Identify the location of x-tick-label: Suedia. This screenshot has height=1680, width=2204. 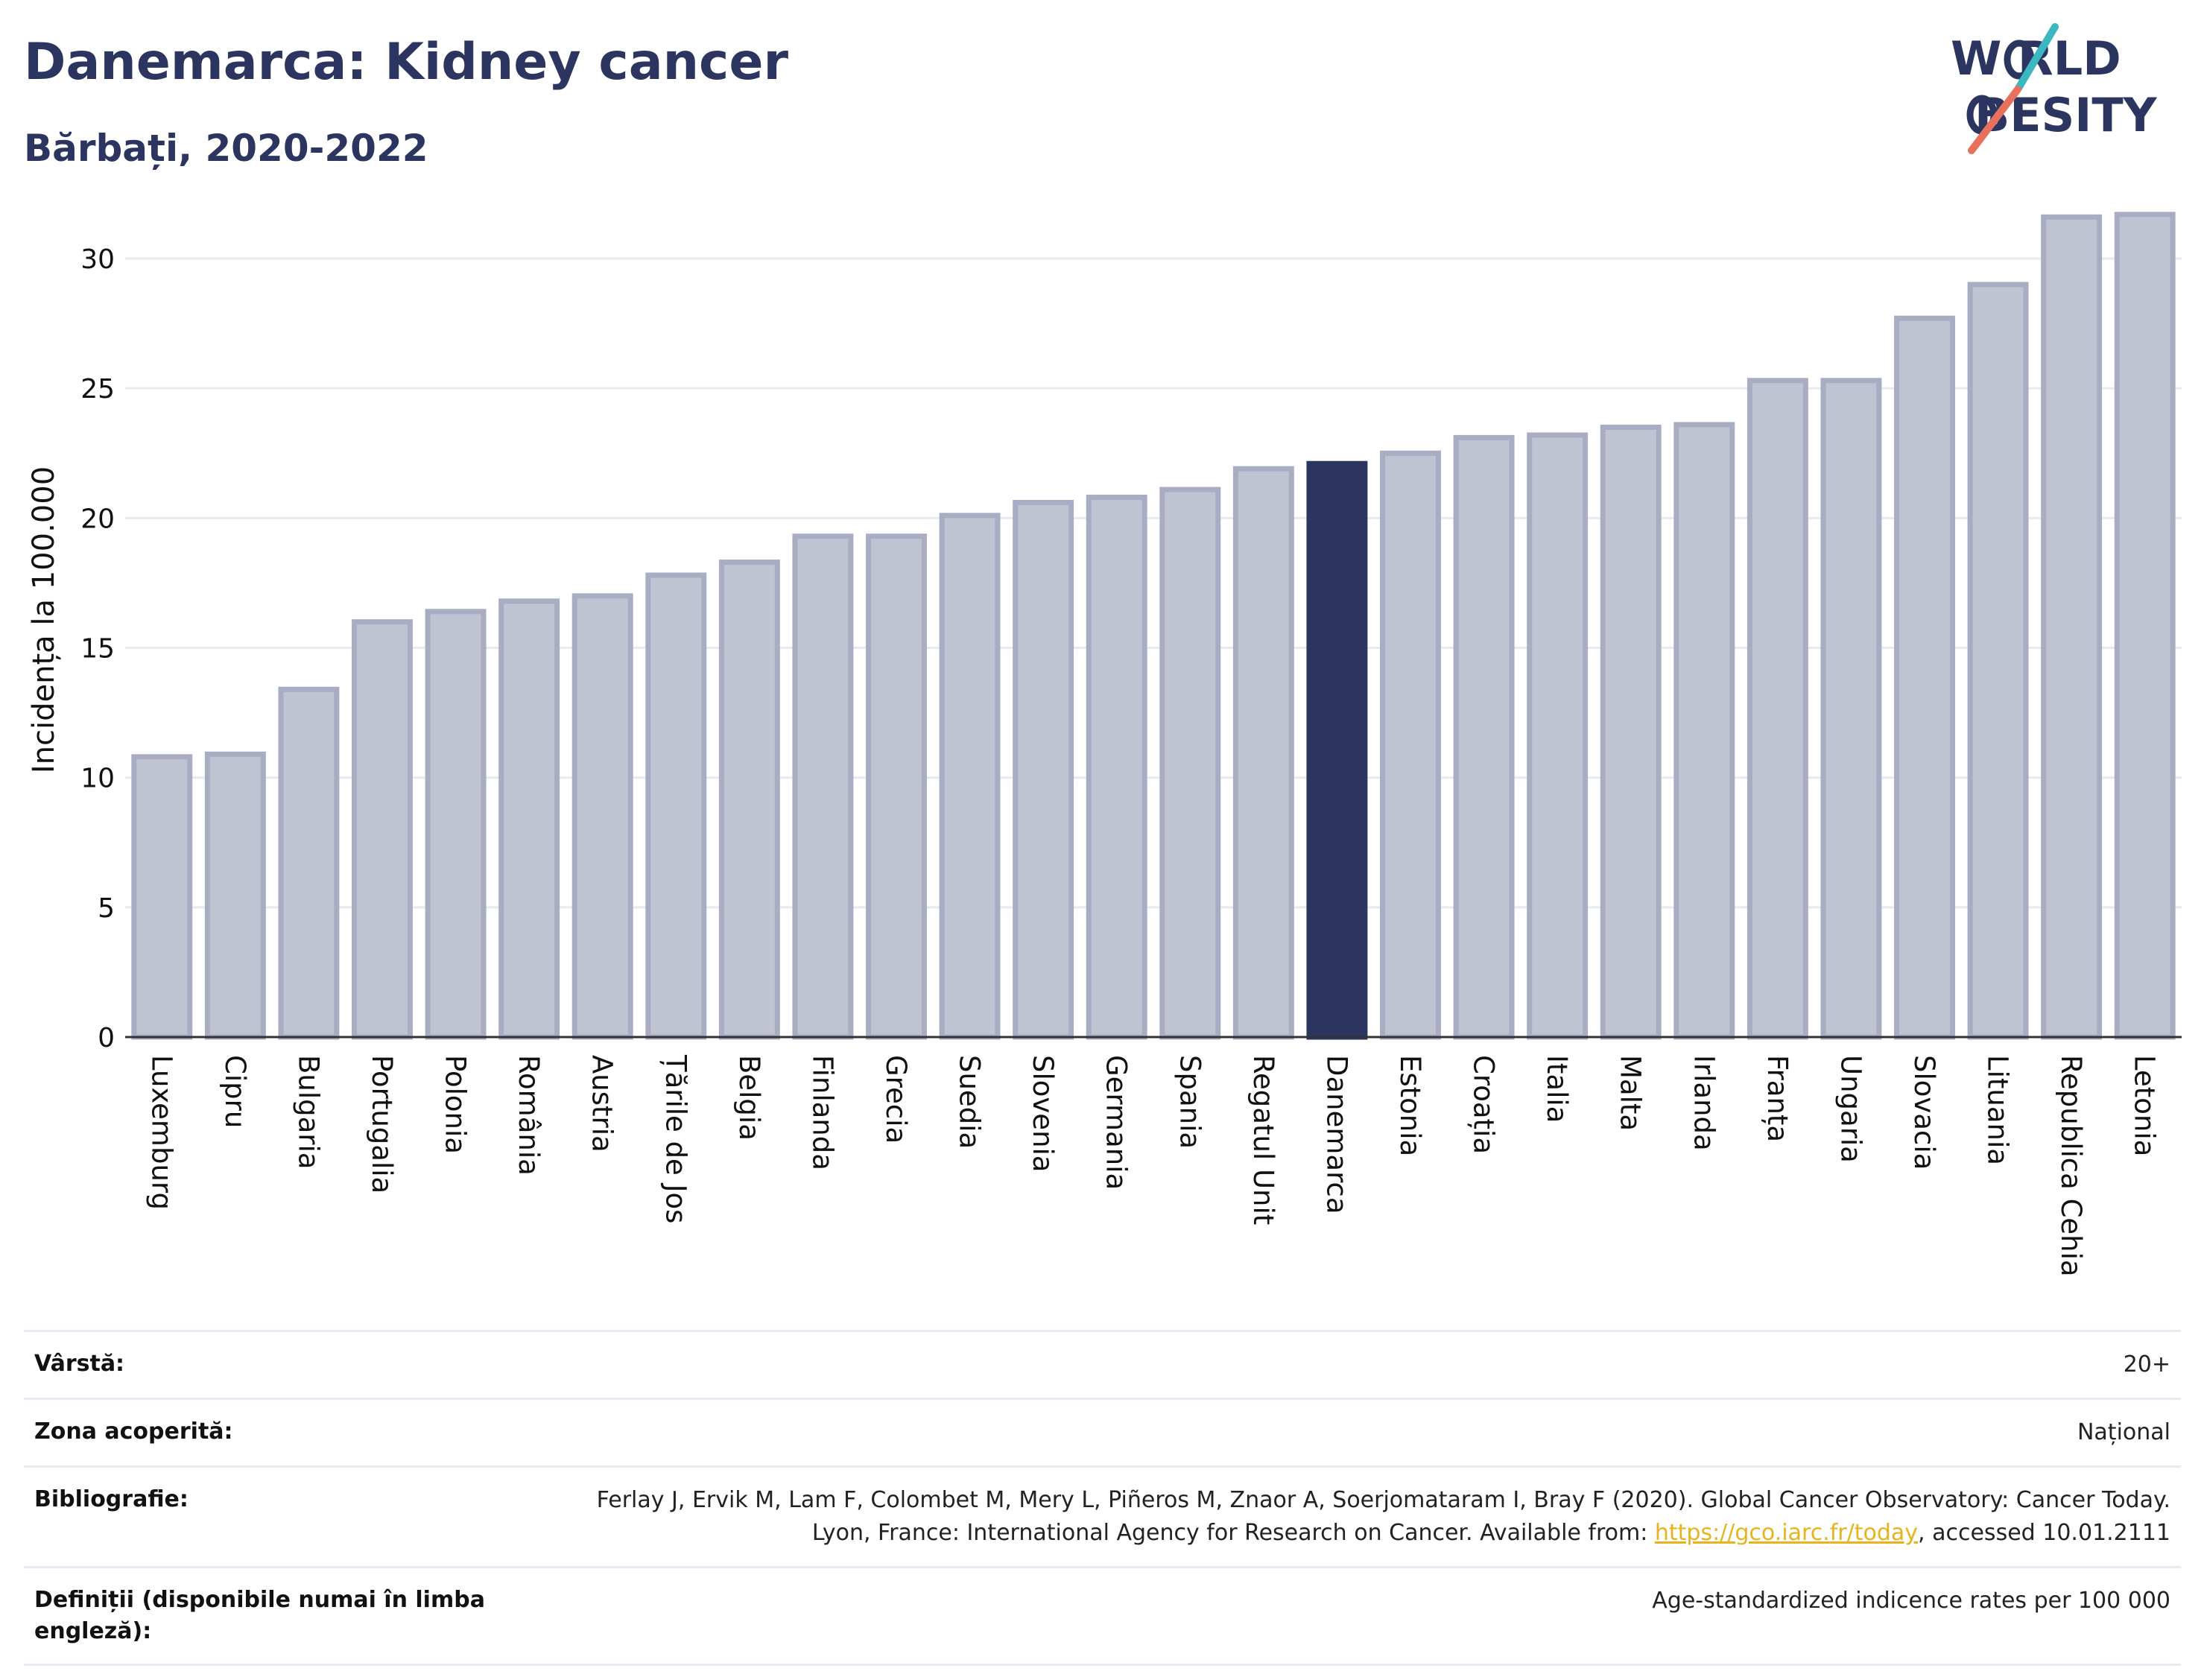
(970, 1102).